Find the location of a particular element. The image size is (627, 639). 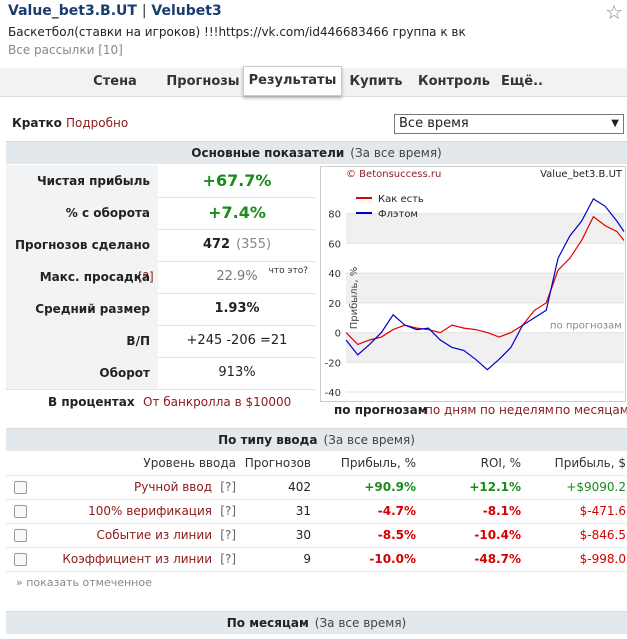

tab: Прогнозы is located at coordinates (203, 81).